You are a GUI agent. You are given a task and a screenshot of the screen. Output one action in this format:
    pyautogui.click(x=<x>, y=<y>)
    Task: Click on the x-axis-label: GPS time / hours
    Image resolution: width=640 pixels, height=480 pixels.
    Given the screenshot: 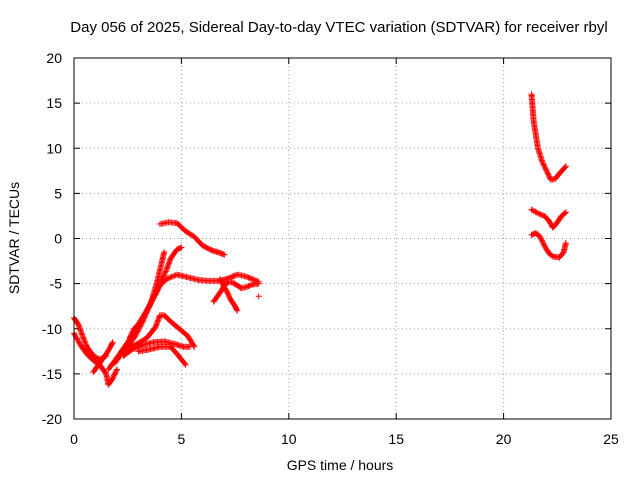 What is the action you would take?
    pyautogui.click(x=340, y=465)
    